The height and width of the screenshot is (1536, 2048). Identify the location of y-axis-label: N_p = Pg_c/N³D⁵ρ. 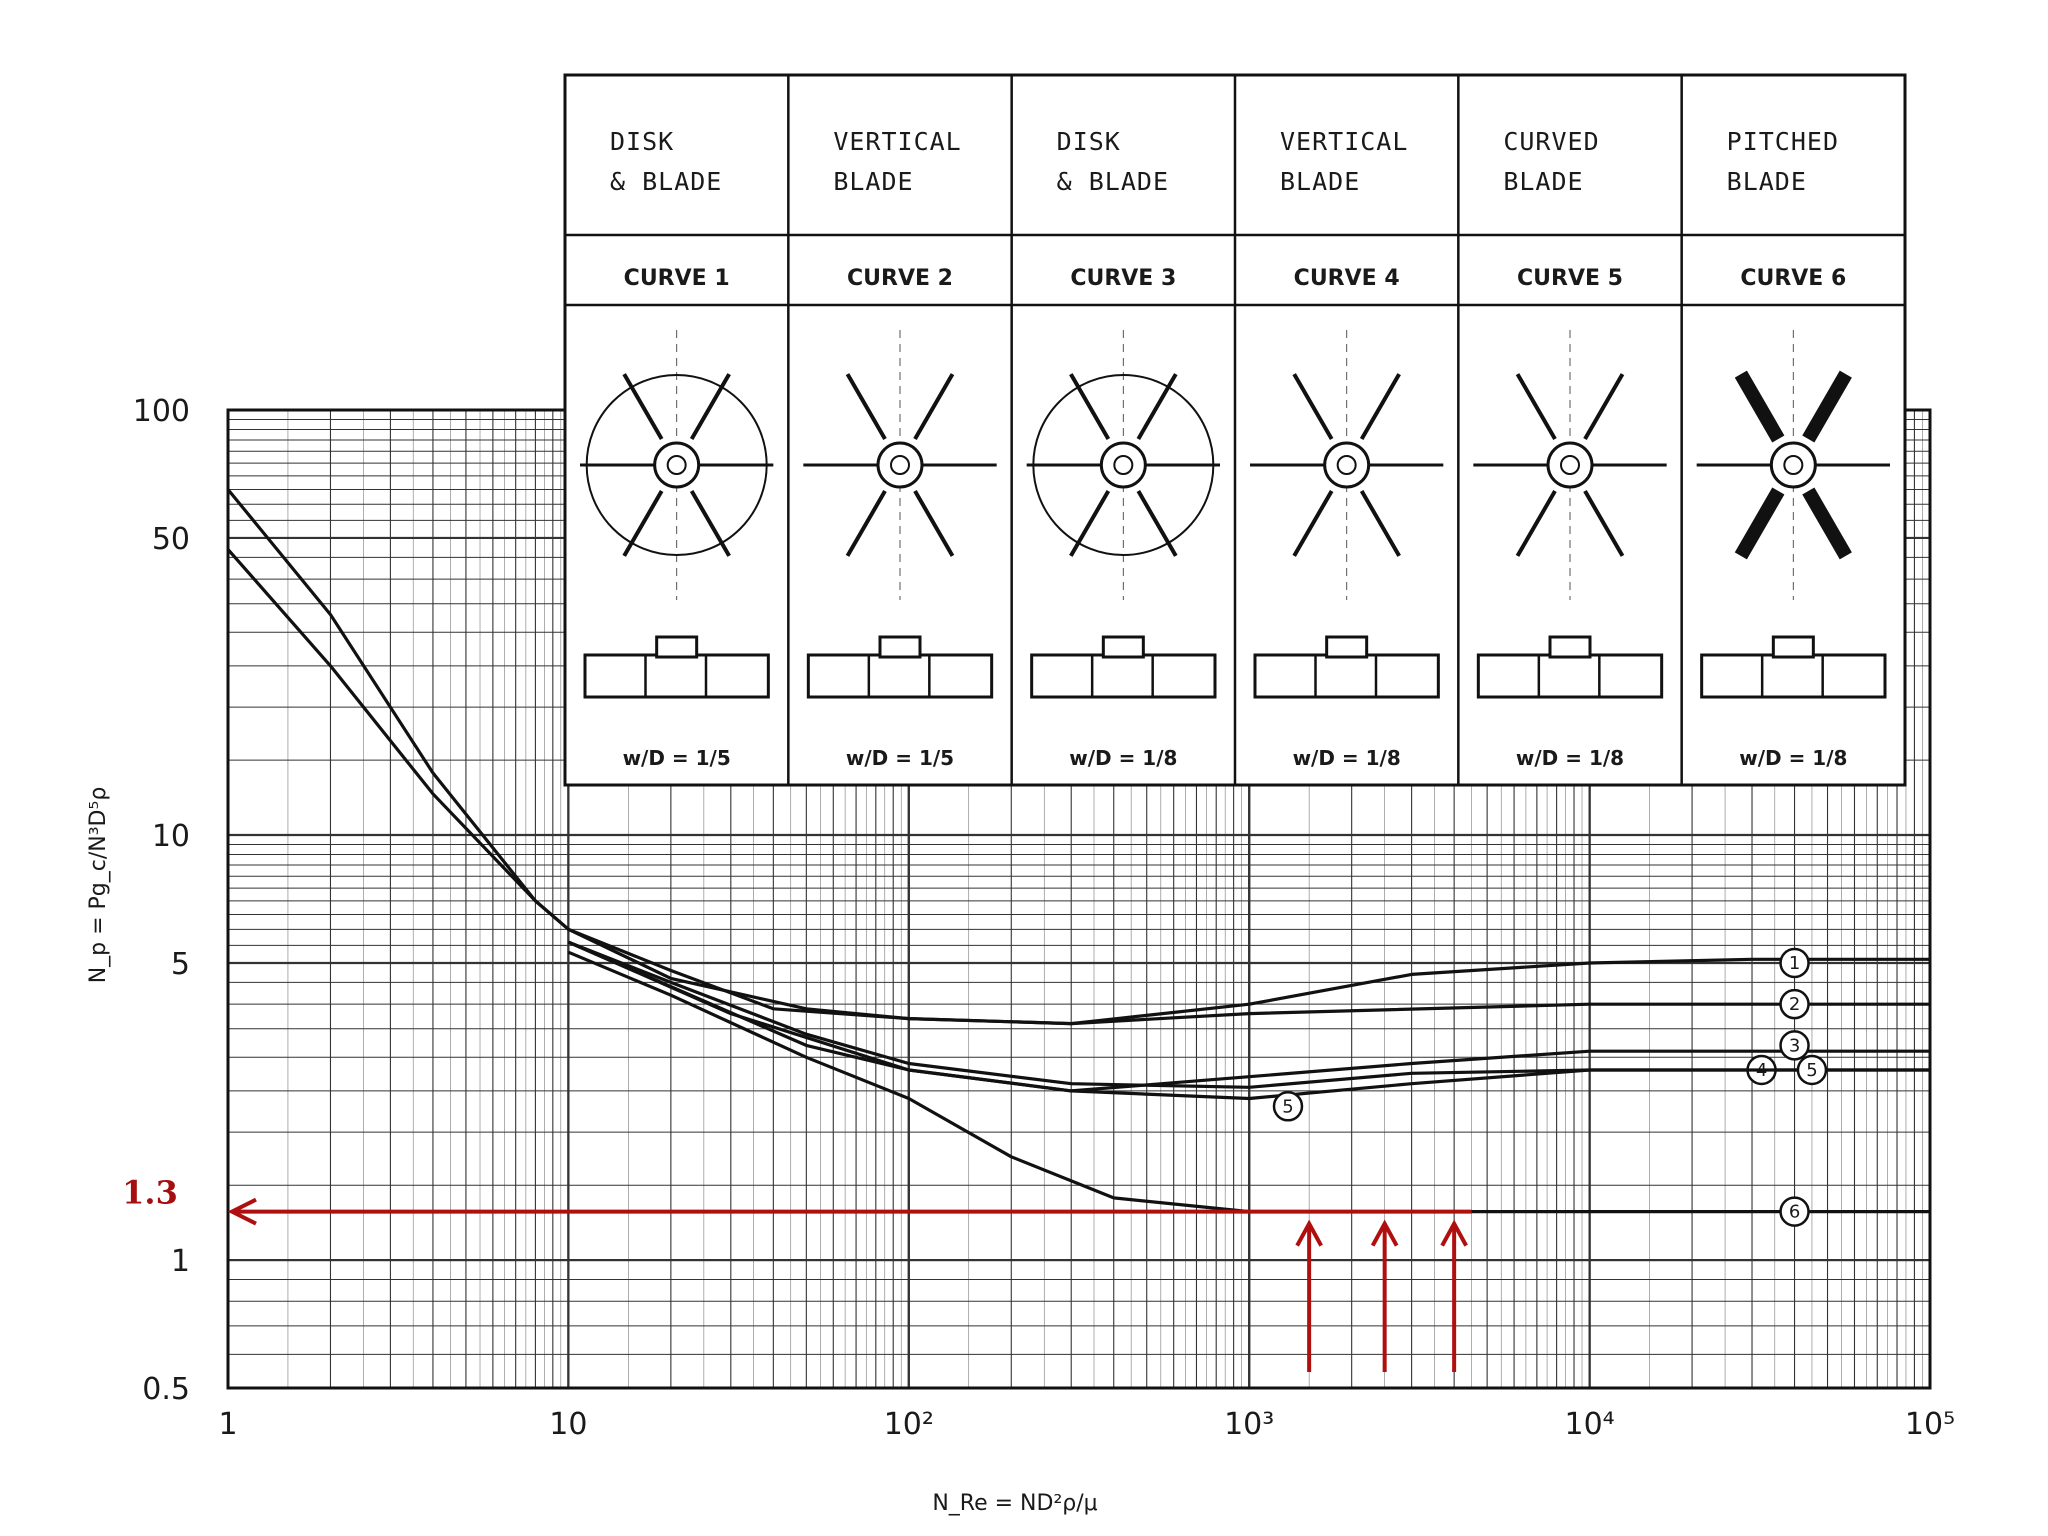
(98, 885).